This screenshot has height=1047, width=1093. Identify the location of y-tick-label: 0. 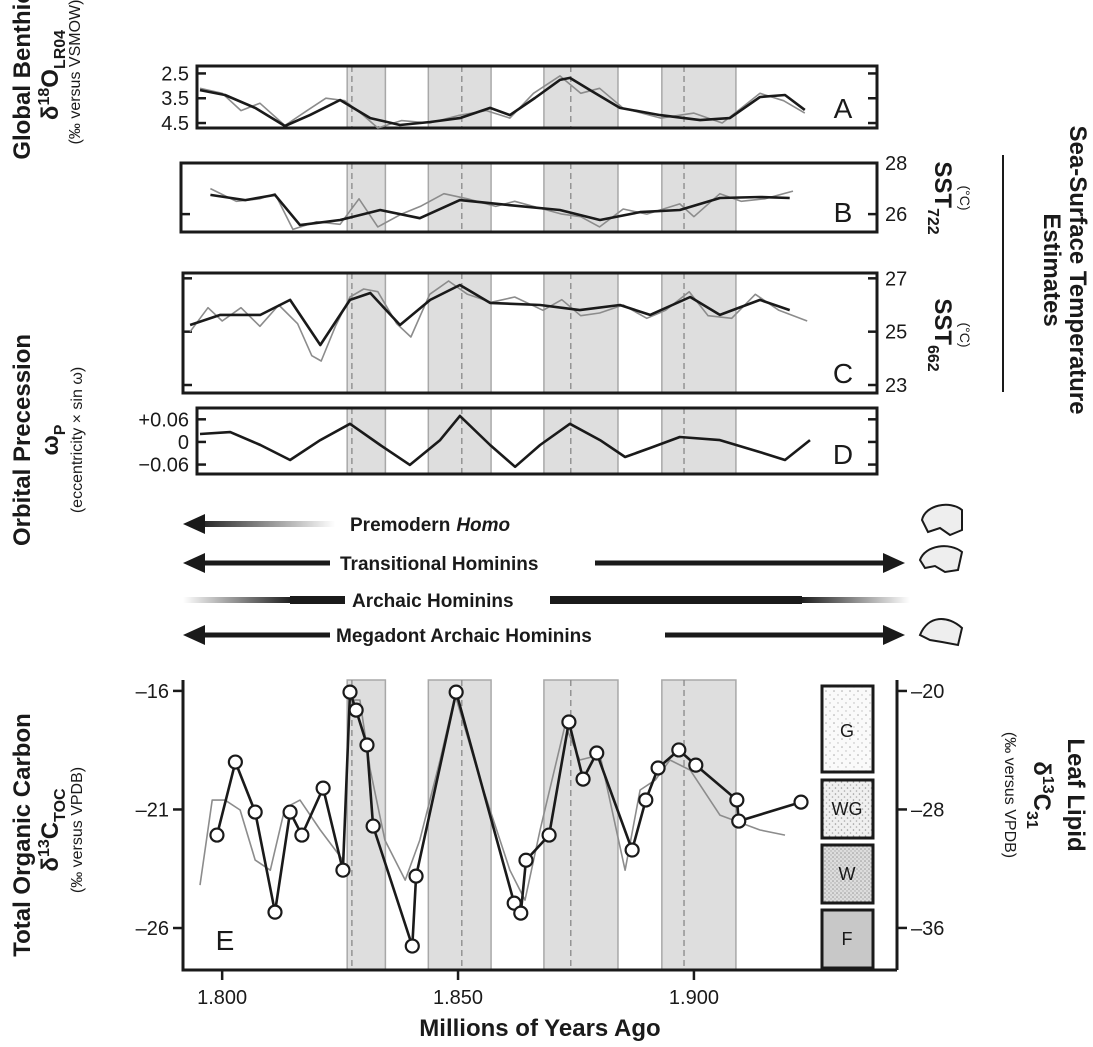
(183, 443).